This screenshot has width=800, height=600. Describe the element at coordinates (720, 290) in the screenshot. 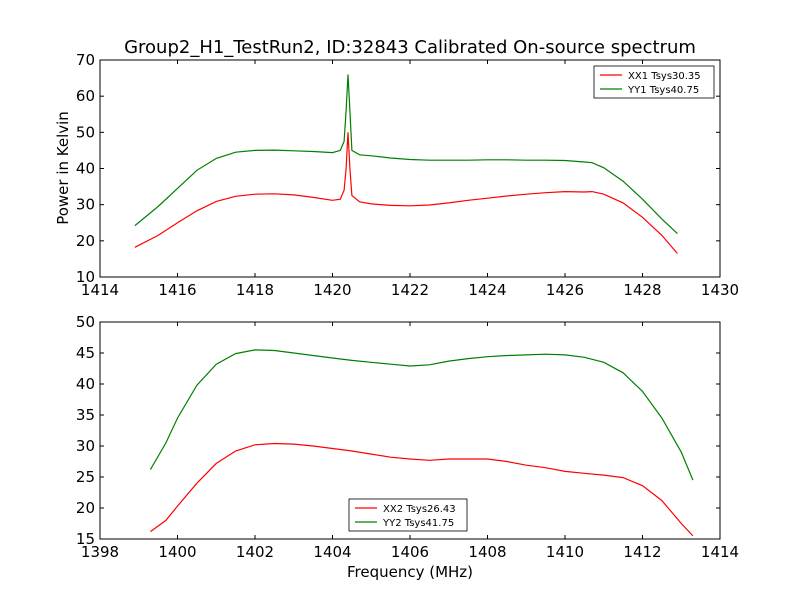

I see `x-tick-label: 1430` at that location.